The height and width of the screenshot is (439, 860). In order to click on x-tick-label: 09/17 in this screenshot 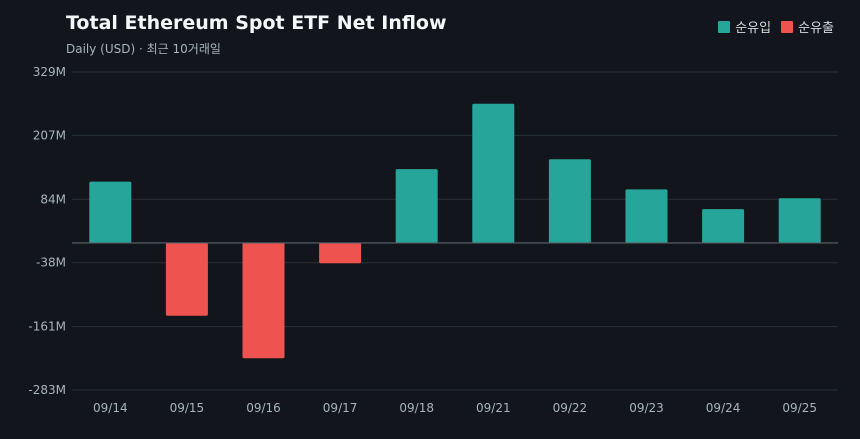, I will do `click(340, 408)`.